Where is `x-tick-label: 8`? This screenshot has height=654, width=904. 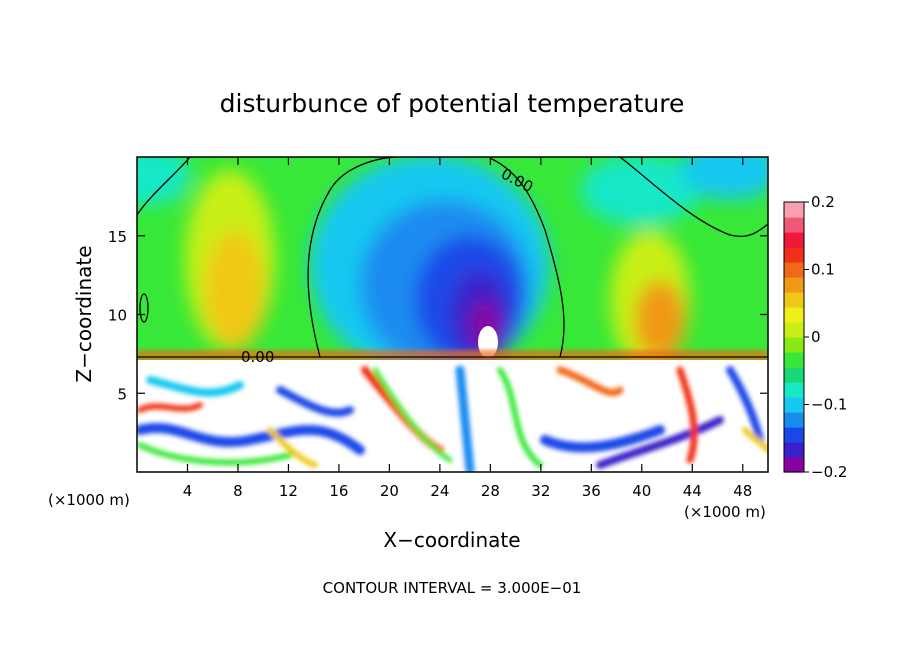
x-tick-label: 8 is located at coordinates (238, 491).